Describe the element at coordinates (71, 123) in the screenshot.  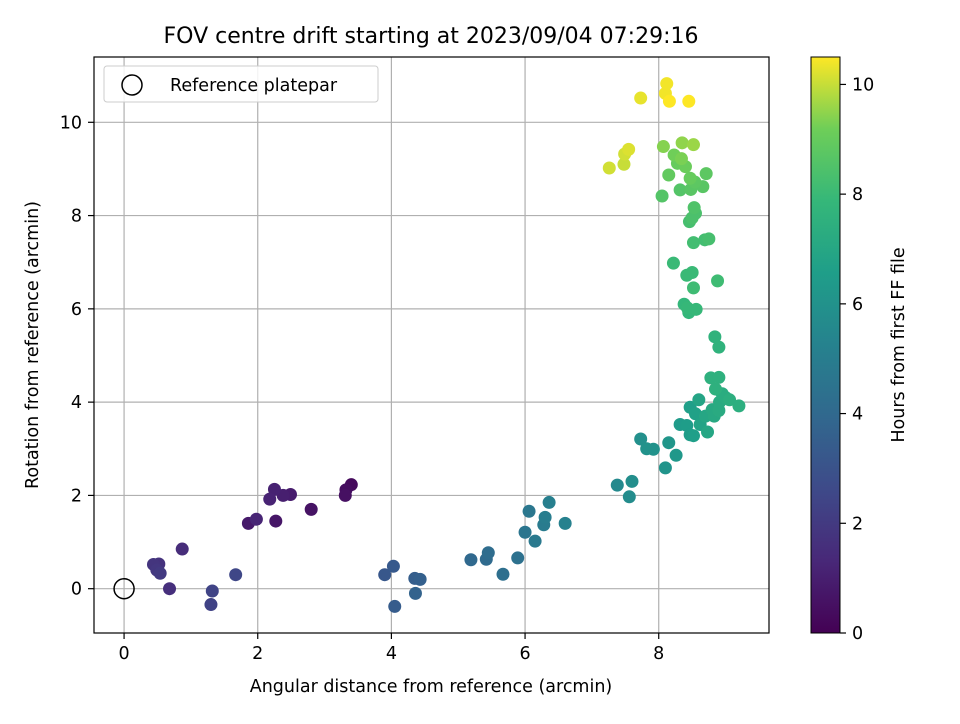
I see `y-tick-label: 10` at that location.